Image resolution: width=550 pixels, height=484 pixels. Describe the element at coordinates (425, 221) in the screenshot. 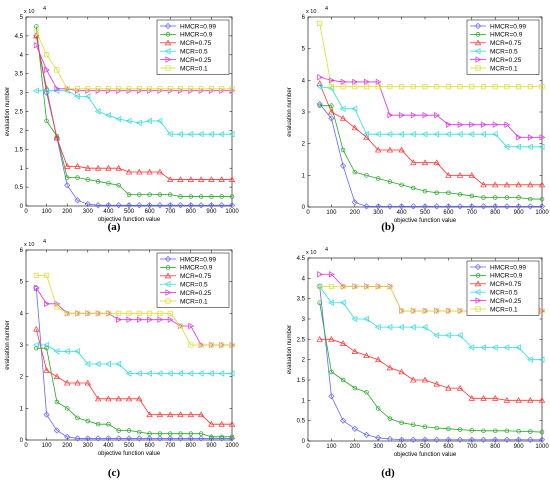

I see `x-axis-label: objective function value` at that location.